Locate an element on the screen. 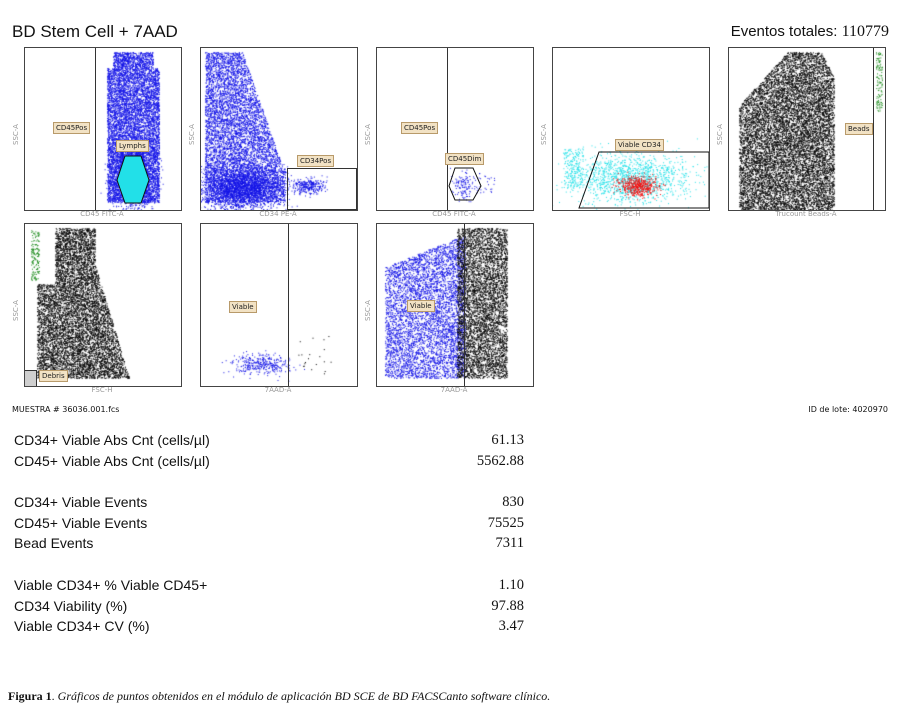 This screenshot has height=714, width=918. dot-plot-cd45-ssc-gated: CD45Pos CD45Dim is located at coordinates (455, 129).